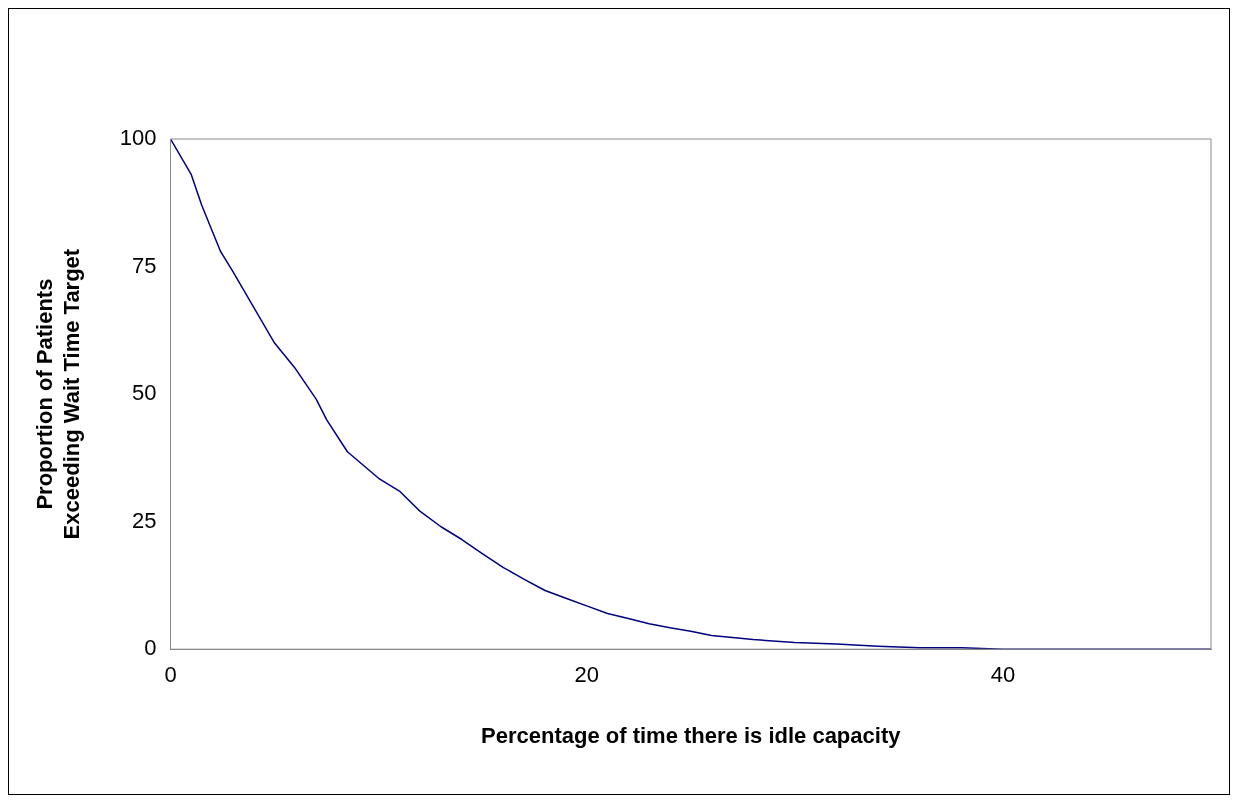 The image size is (1241, 807). What do you see at coordinates (170, 675) in the screenshot?
I see `x-tick-label: 0` at bounding box center [170, 675].